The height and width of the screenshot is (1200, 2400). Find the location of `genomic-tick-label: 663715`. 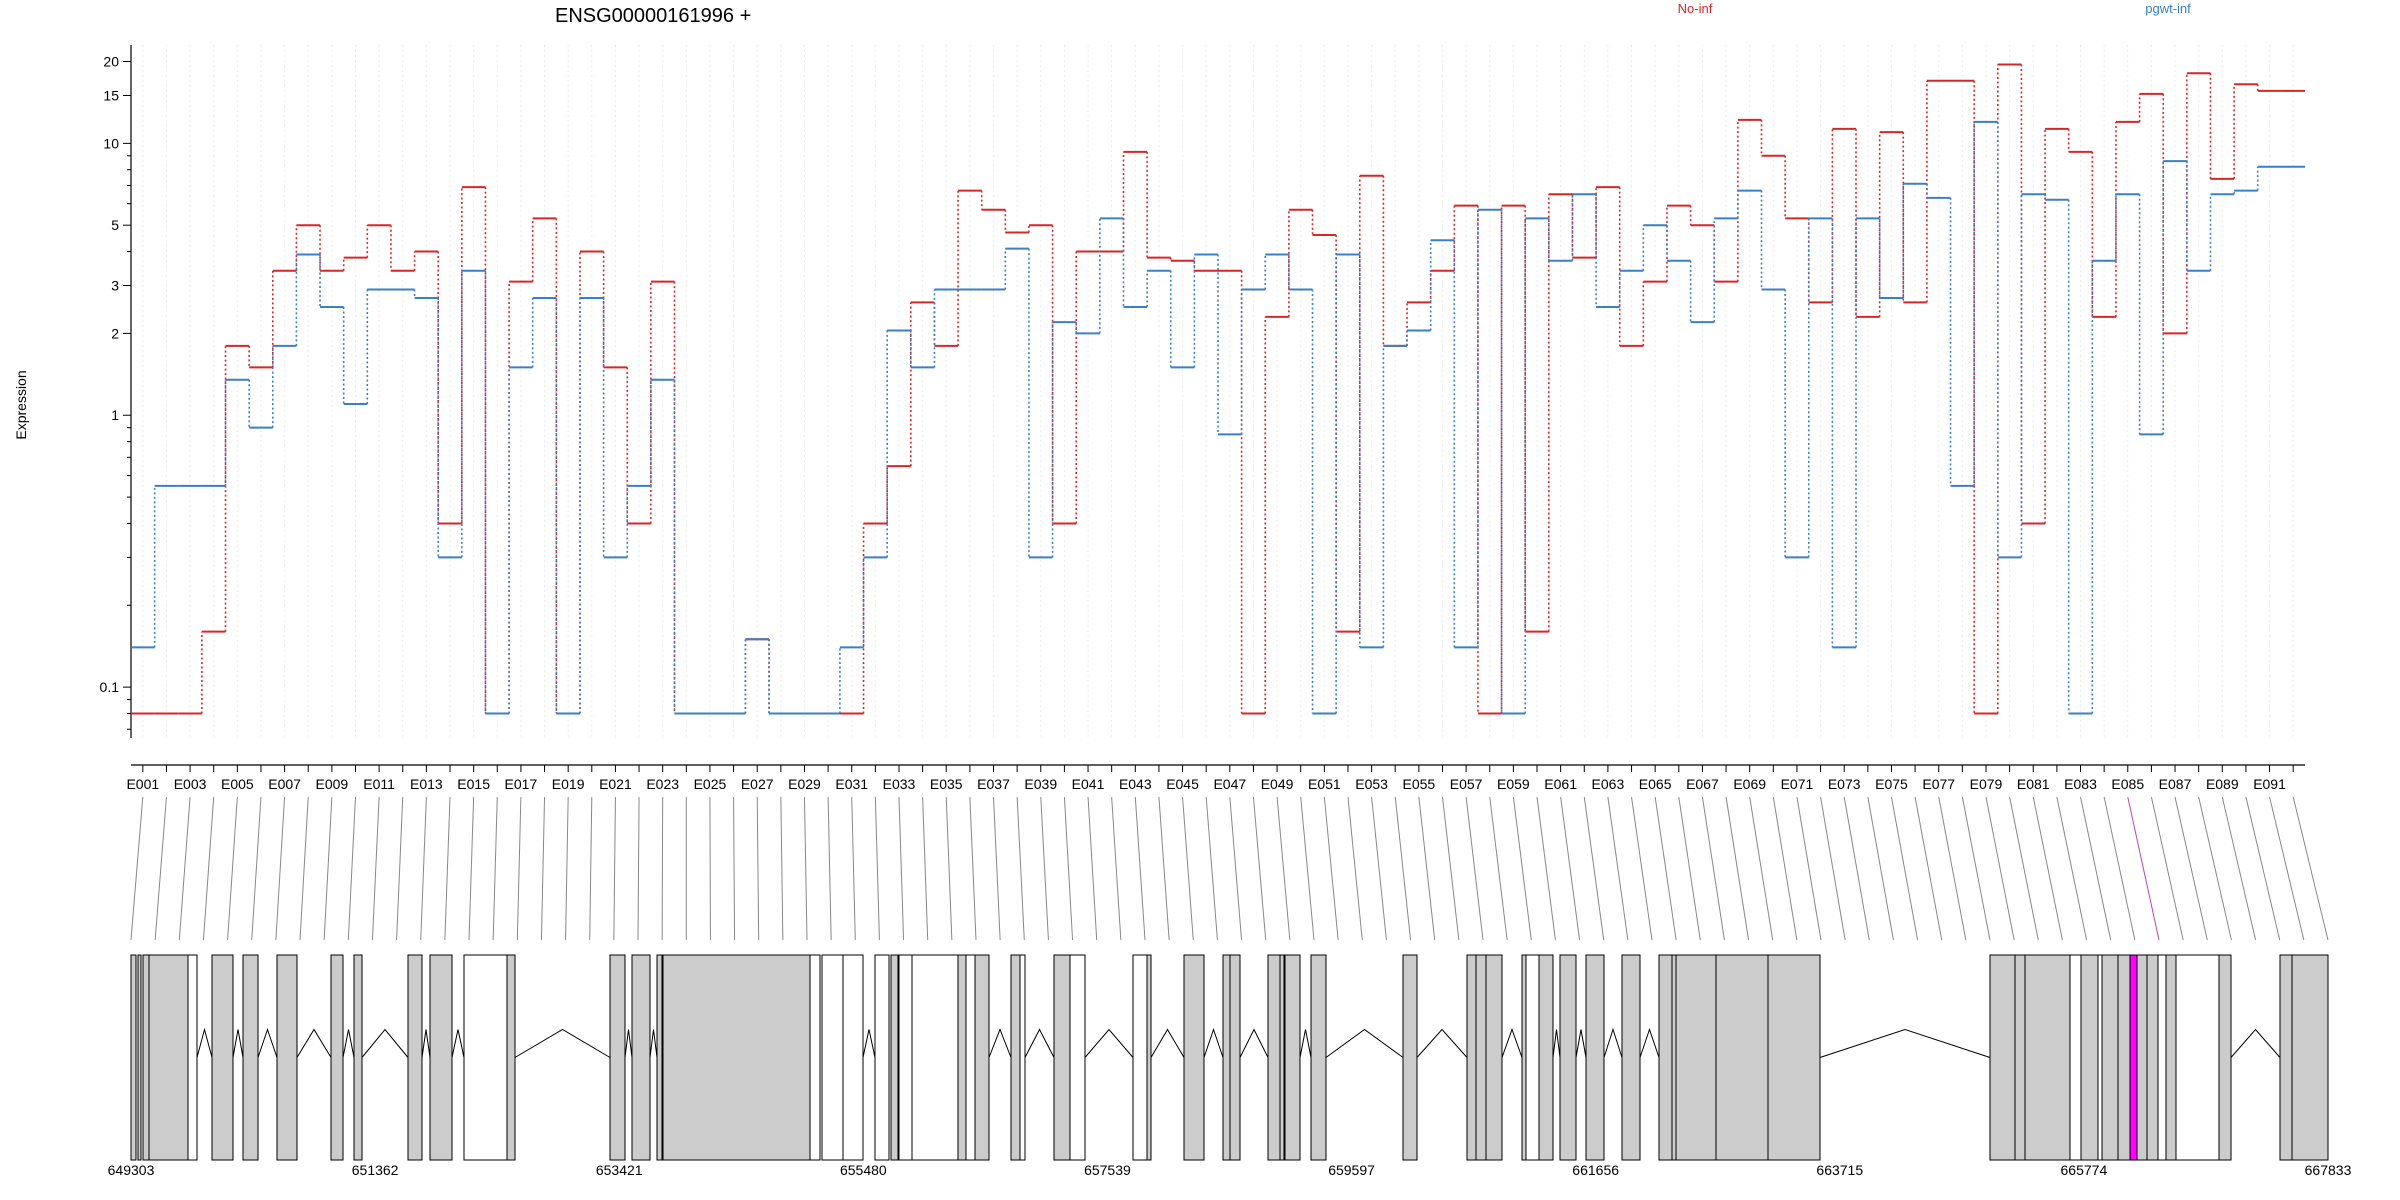

genomic-tick-label: 663715 is located at coordinates (1839, 1170).